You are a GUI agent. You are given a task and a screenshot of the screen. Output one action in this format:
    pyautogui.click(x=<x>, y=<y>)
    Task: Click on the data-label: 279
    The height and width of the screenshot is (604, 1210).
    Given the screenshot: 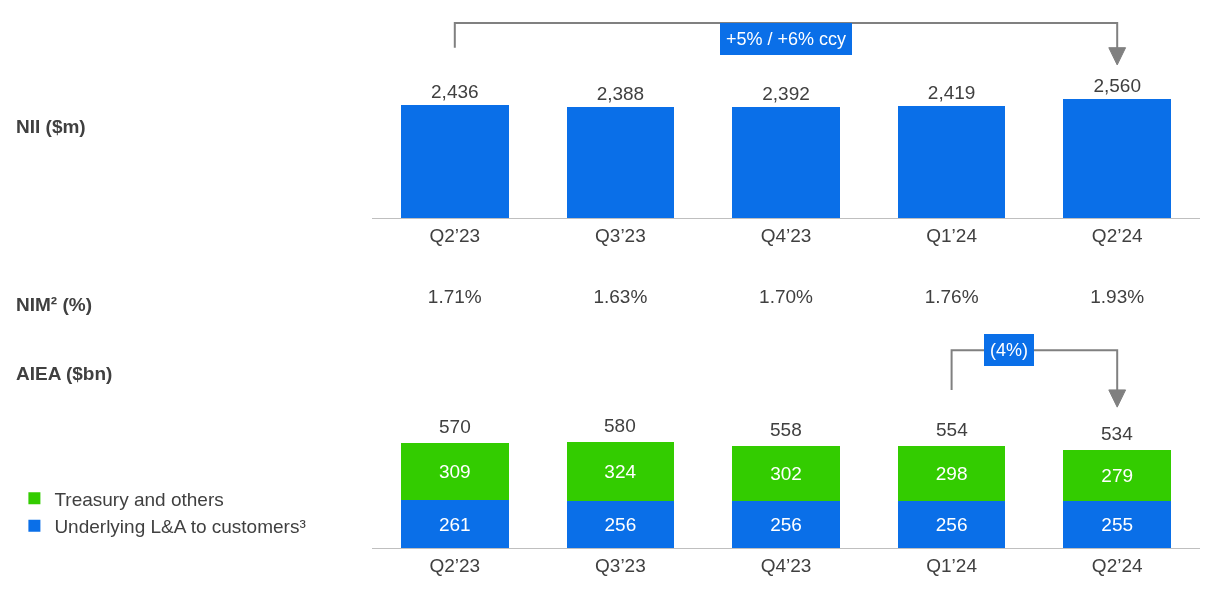 What is the action you would take?
    pyautogui.click(x=1117, y=476)
    